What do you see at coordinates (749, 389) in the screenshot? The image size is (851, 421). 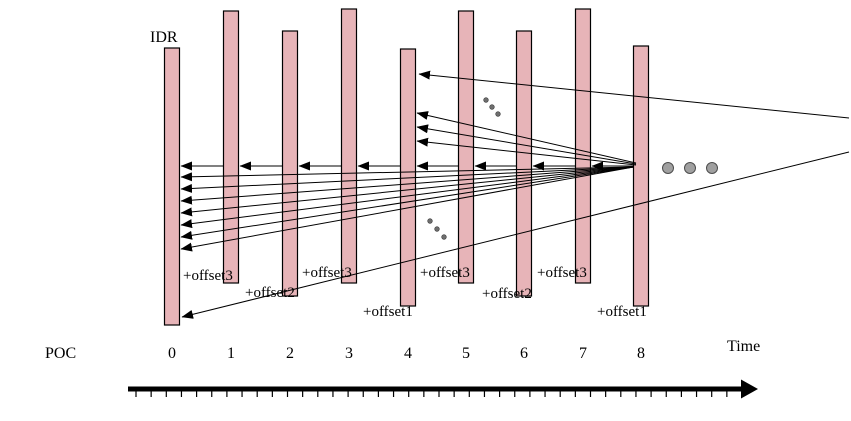 I see `time-axis-arrowhead-icon` at bounding box center [749, 389].